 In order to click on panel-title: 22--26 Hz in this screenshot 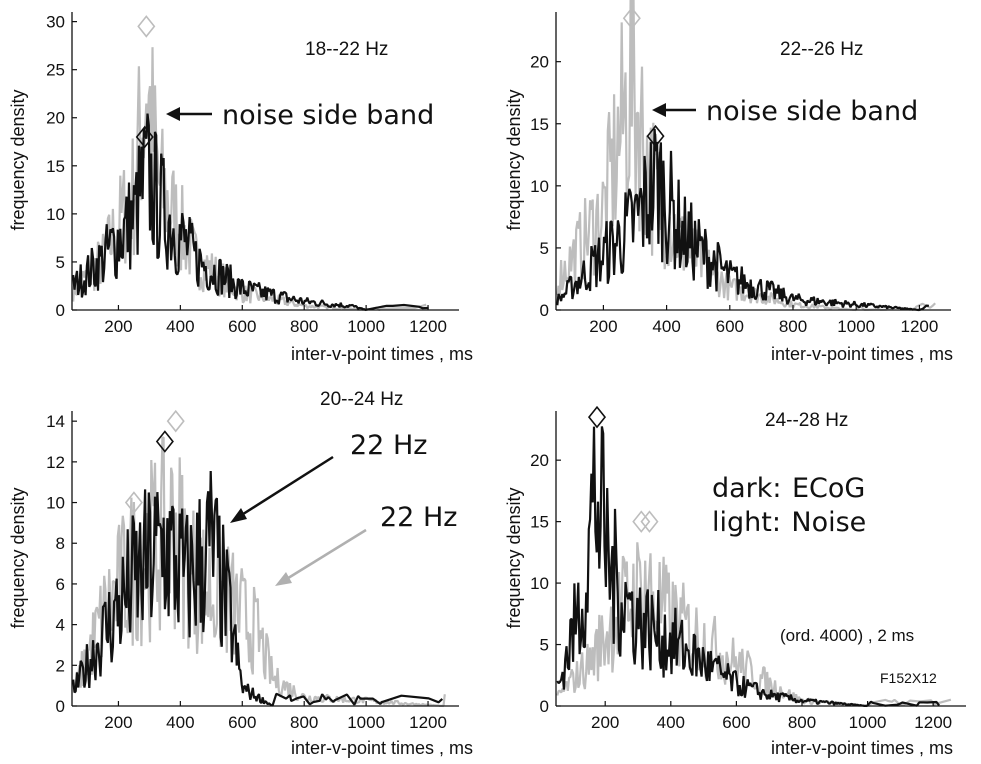, I will do `click(821, 49)`.